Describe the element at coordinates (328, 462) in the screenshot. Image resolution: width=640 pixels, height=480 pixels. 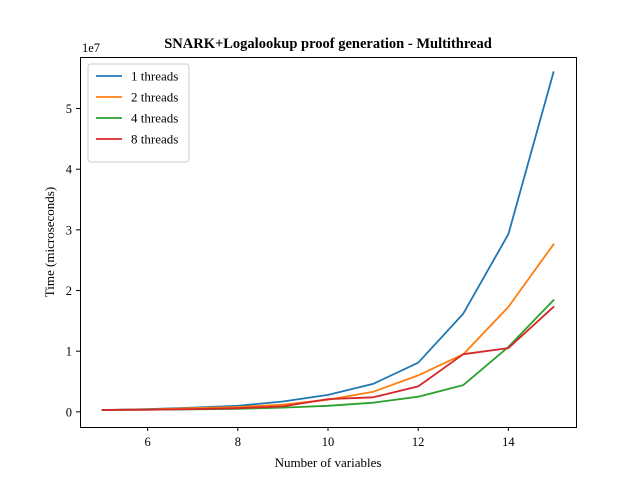
I see `x-axis-label: Number of variables` at that location.